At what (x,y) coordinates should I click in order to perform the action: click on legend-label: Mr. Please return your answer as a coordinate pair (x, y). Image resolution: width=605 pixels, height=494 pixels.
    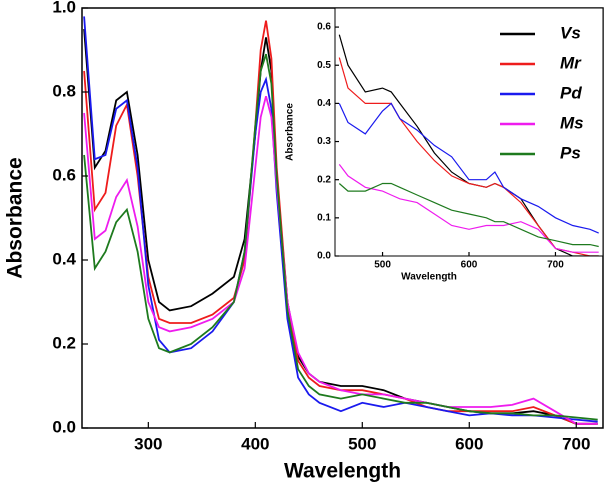
    Looking at the image, I should click on (571, 62).